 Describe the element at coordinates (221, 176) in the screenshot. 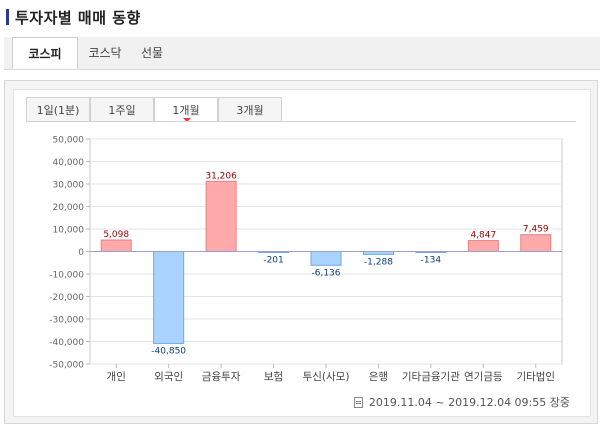

I see `data-label: 31,206` at that location.